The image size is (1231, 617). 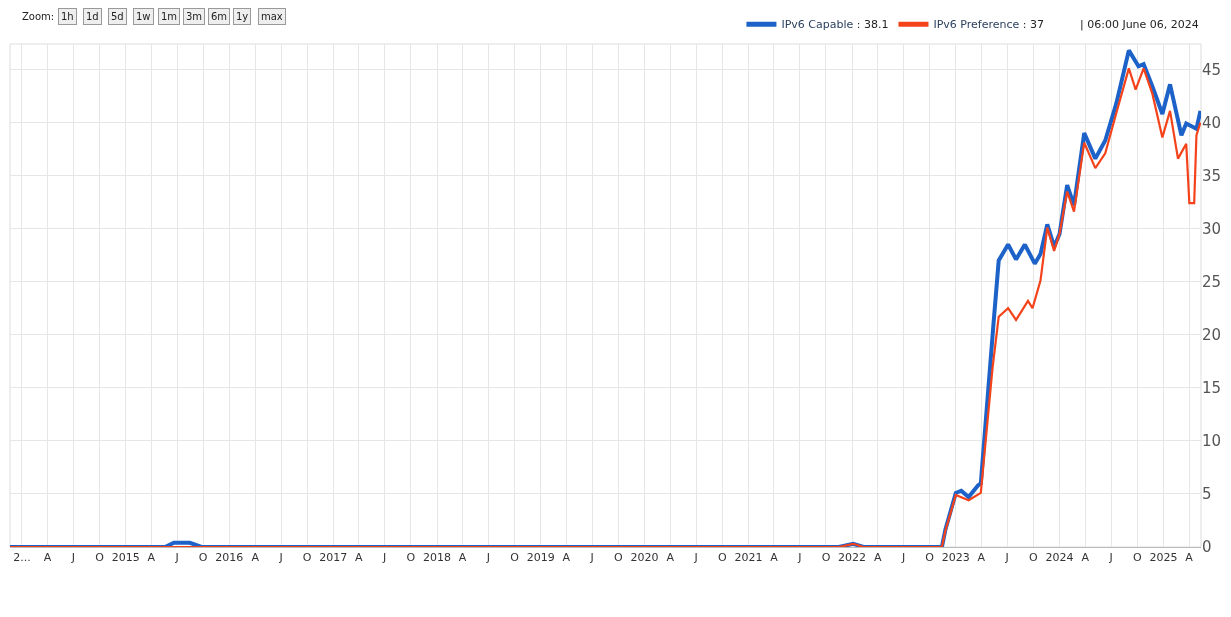 What do you see at coordinates (748, 558) in the screenshot?
I see `x-tick-label: 2021` at bounding box center [748, 558].